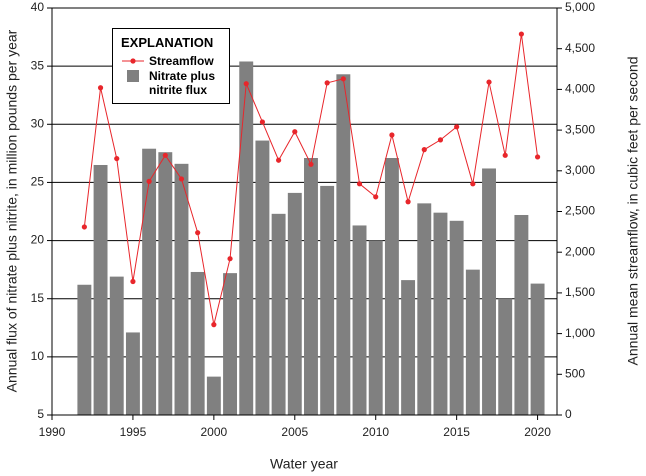 The height and width of the screenshot is (476, 646). What do you see at coordinates (304, 464) in the screenshot?
I see `x-axis-title: Water year` at bounding box center [304, 464].